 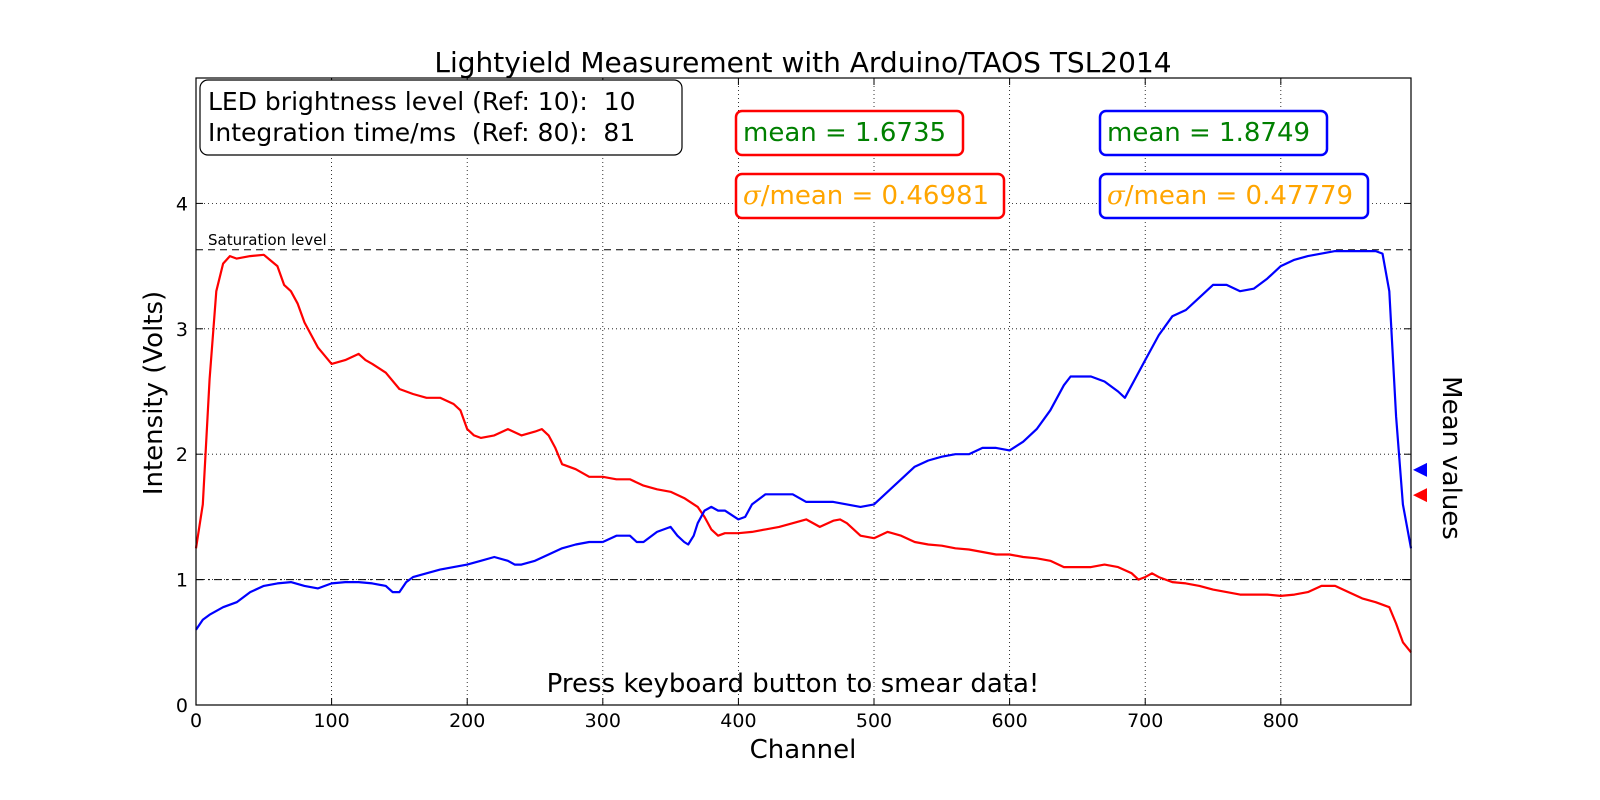 What do you see at coordinates (467, 721) in the screenshot?
I see `x-tick-label: 200` at bounding box center [467, 721].